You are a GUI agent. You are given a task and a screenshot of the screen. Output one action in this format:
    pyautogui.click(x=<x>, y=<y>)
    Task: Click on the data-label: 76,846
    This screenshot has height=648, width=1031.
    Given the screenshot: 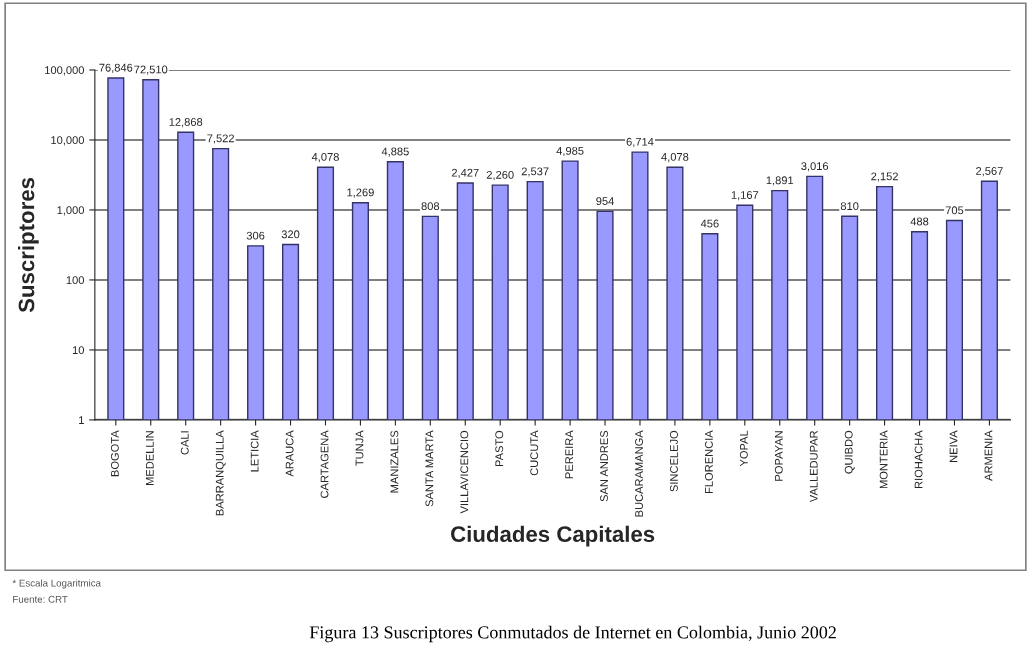 What is the action you would take?
    pyautogui.click(x=116, y=68)
    